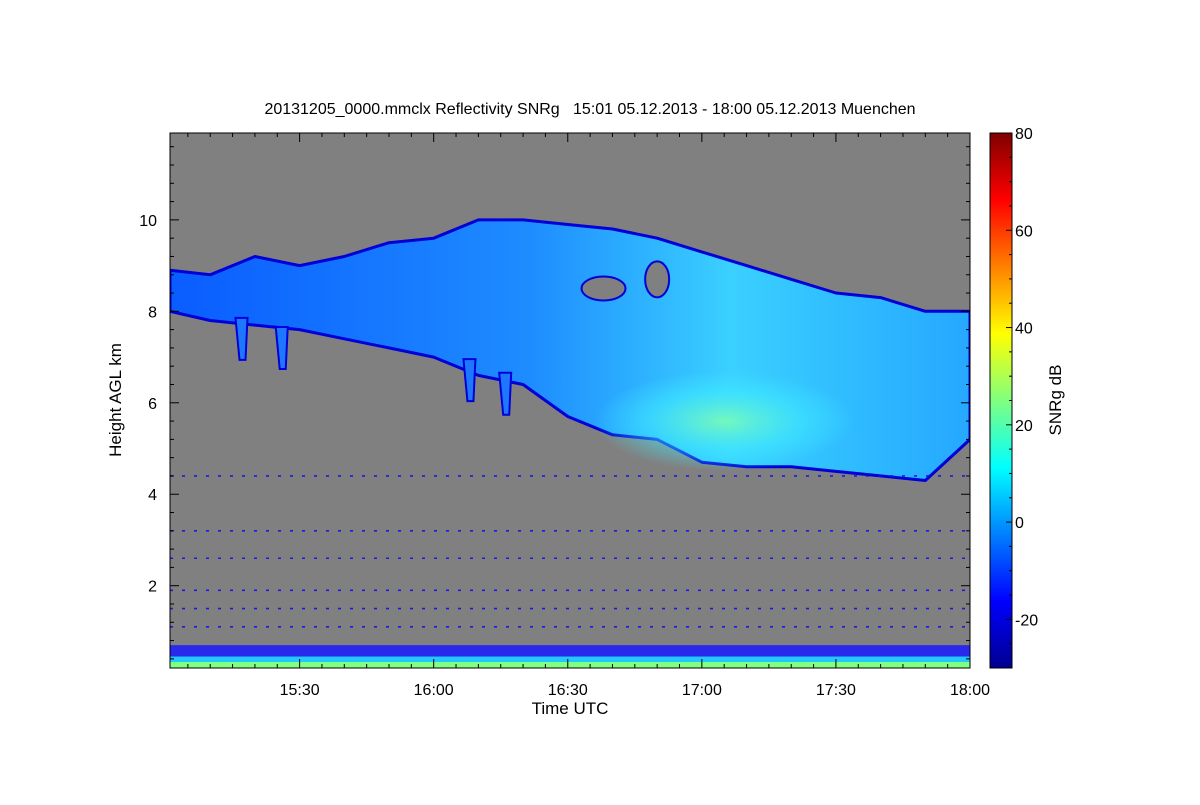 The image size is (1200, 805). Describe the element at coordinates (1055, 400) in the screenshot. I see `colorbar-label: SNRg dB` at that location.